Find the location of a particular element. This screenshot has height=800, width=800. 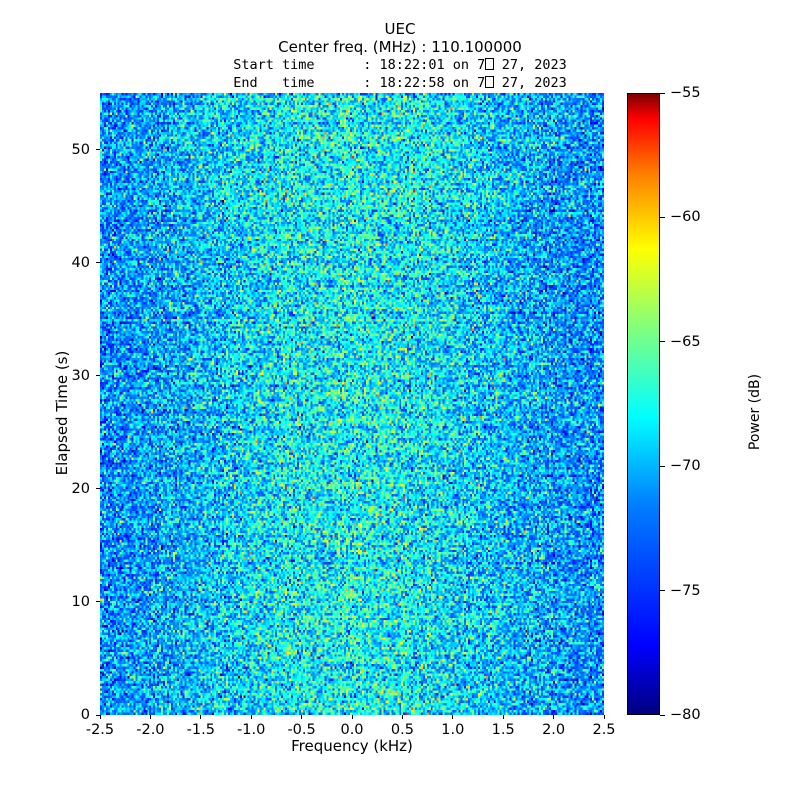

y-tick-label: 20 is located at coordinates (80, 488).